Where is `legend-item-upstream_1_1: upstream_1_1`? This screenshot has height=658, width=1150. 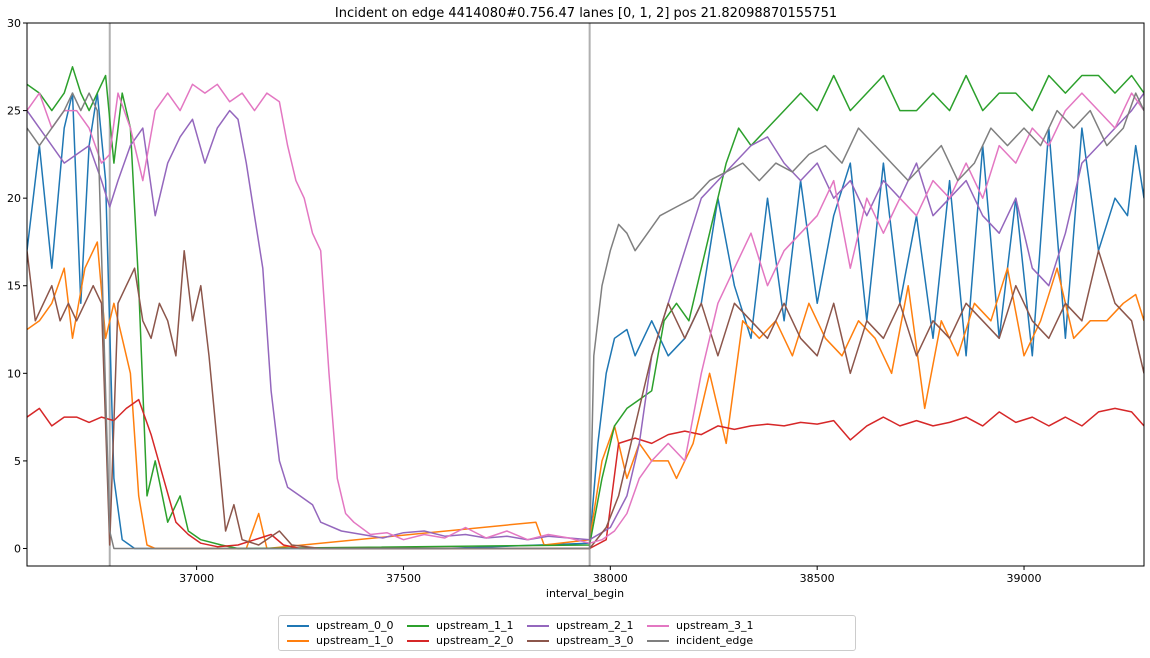
legend-item-upstream_1_1: upstream_1_1 is located at coordinates (460, 625).